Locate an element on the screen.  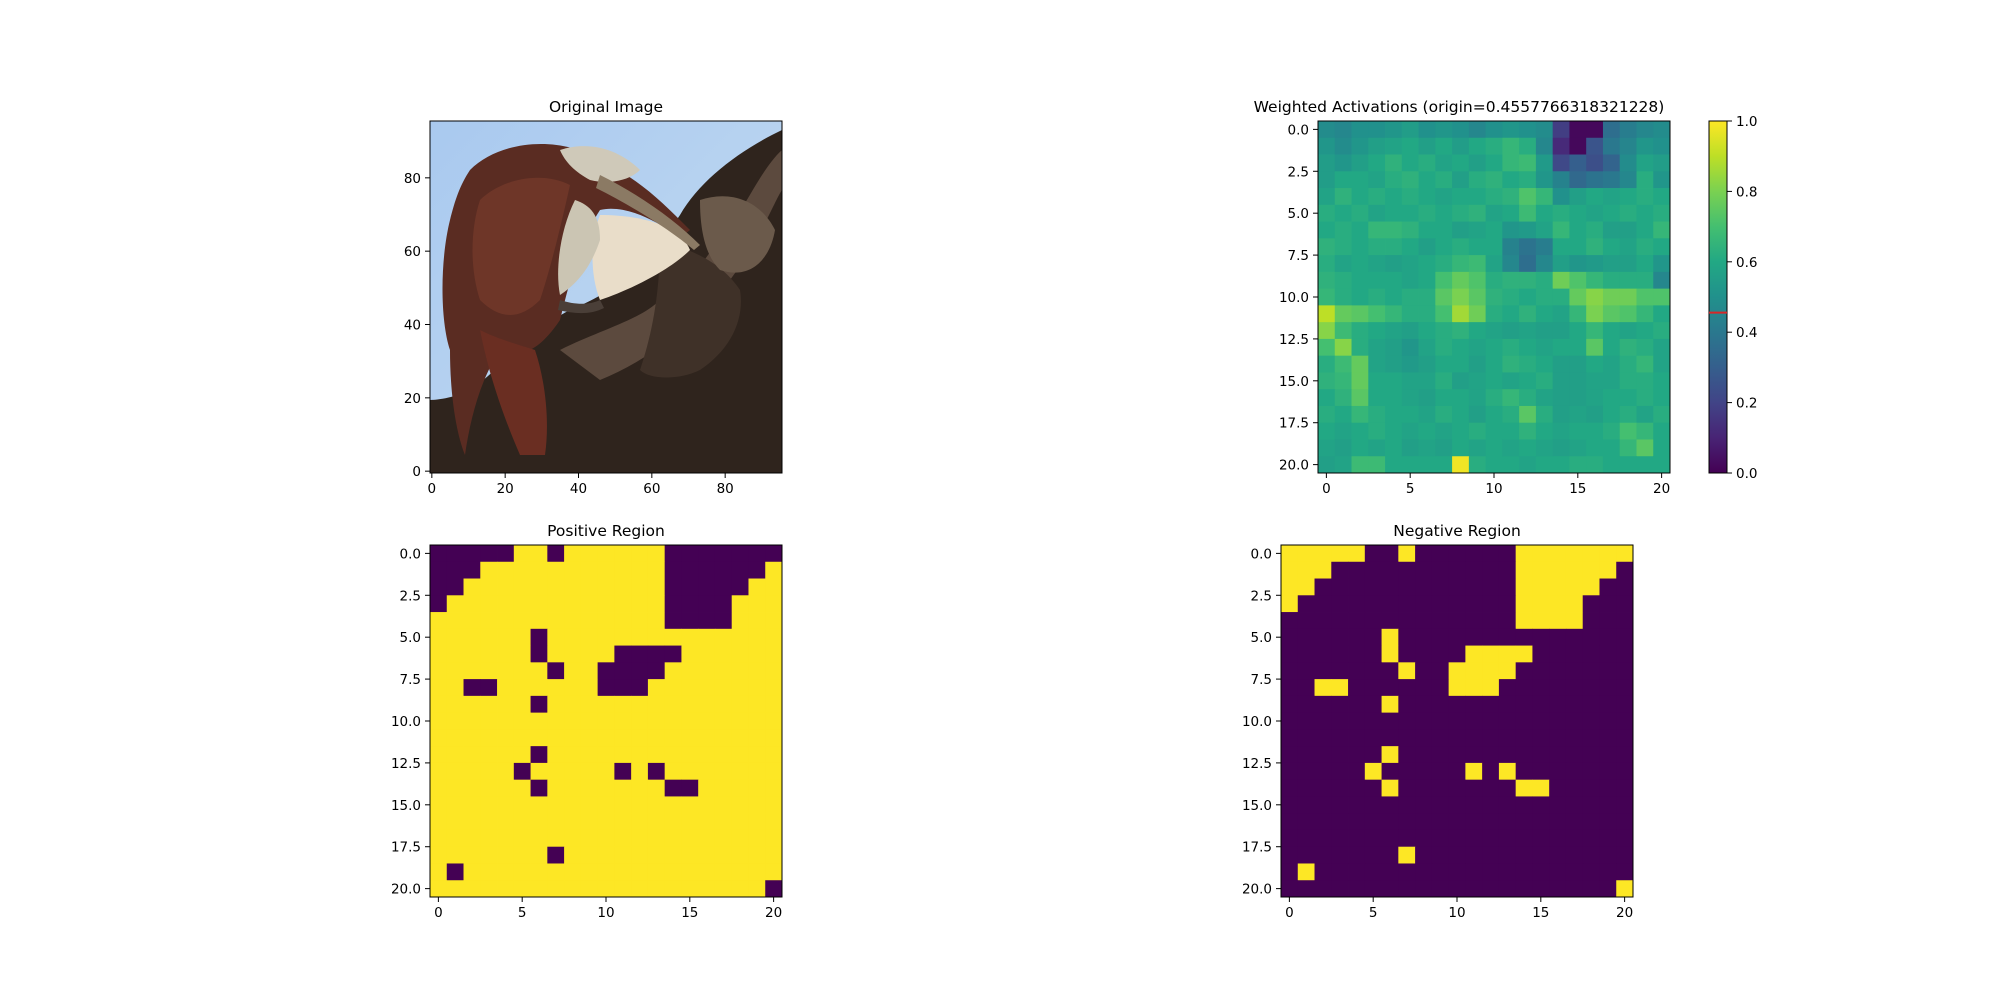
positive-region-ytick-label: 5.0 is located at coordinates (410, 638).